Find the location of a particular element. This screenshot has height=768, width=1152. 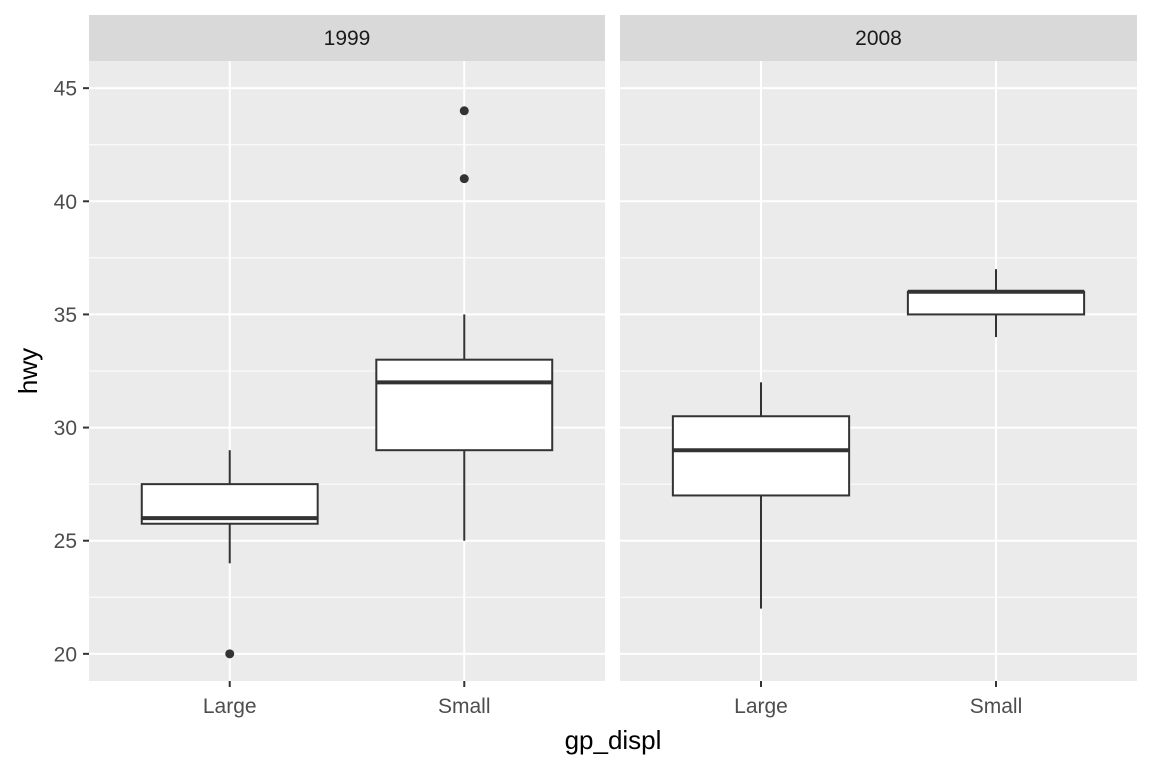

facet-strip-label: 1999 is located at coordinates (347, 38).